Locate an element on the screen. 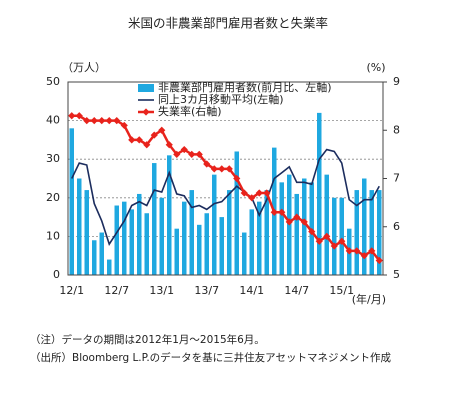 This screenshot has height=404, width=457. y-tick-label: 40 is located at coordinates (53, 120).